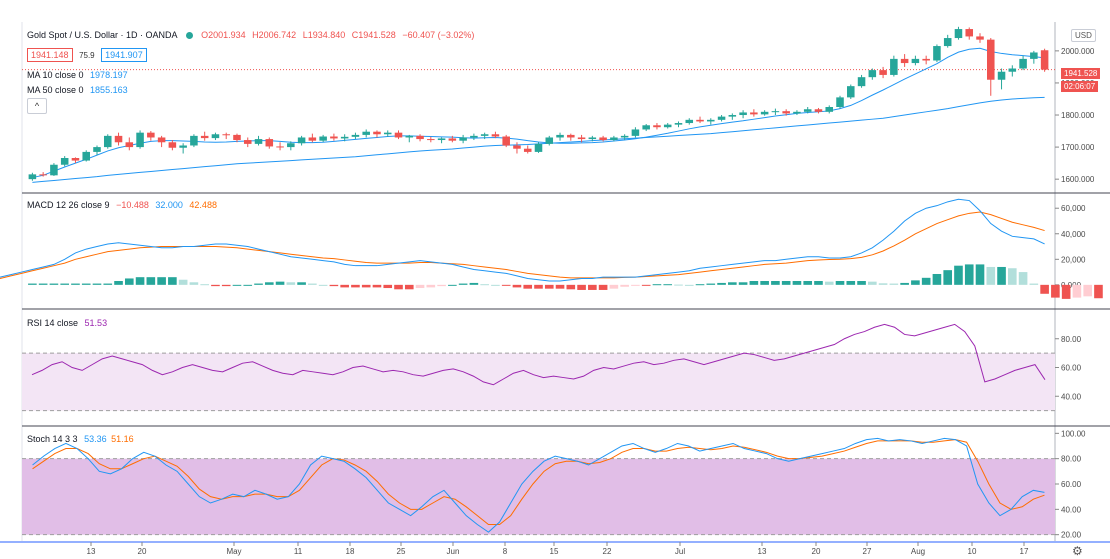 Image resolution: width=1110 pixels, height=559 pixels. I want to click on high-value: H2006.742, so click(274, 35).